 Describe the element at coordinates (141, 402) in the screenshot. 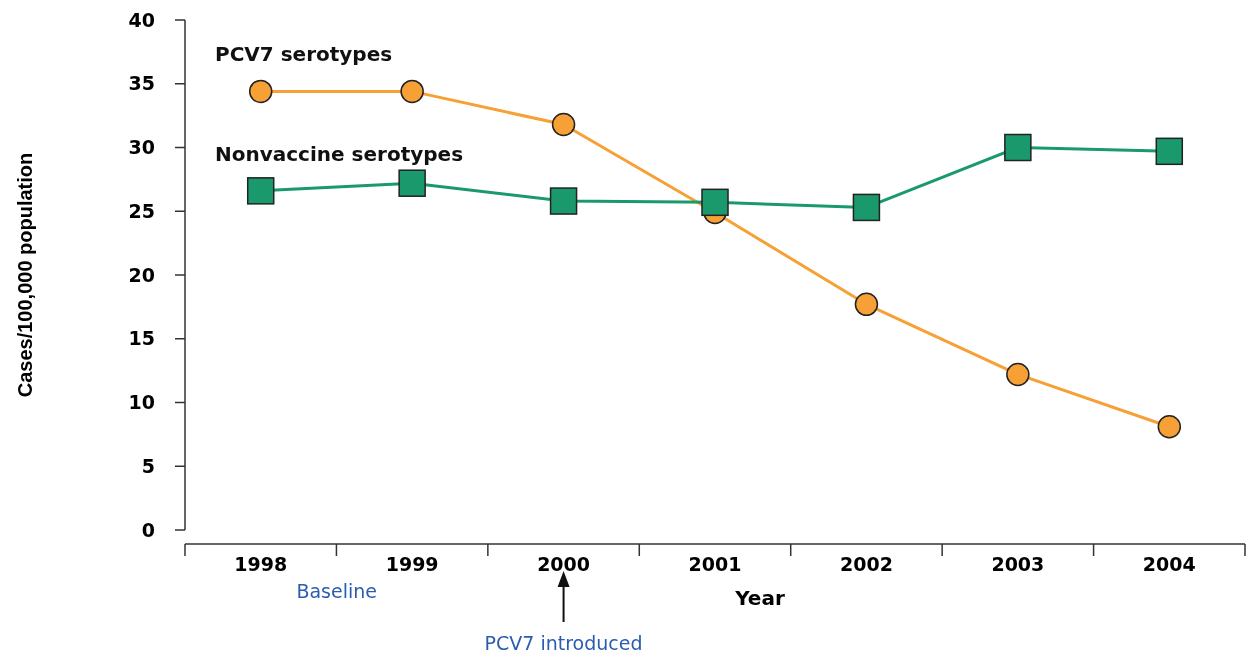

I see `y-tick-label: 10` at that location.